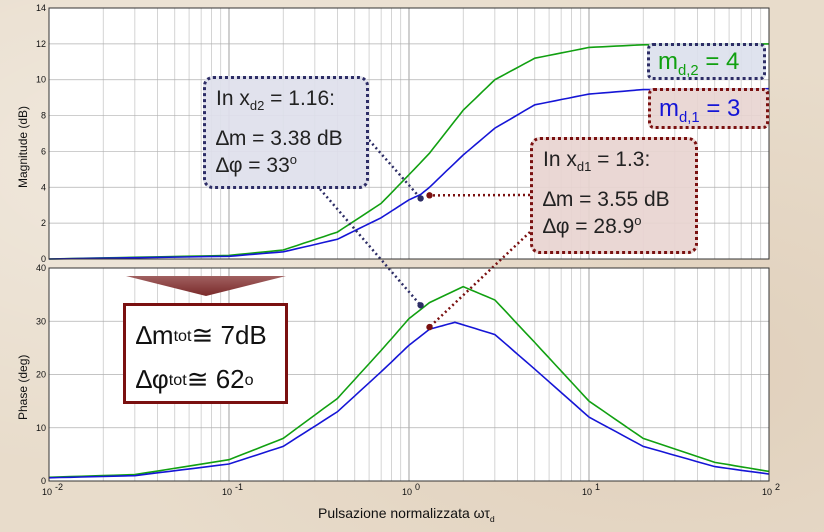 This screenshot has height=532, width=824. Describe the element at coordinates (155, 335) in the screenshot. I see `totals-dm-prefix: ∆m` at that location.